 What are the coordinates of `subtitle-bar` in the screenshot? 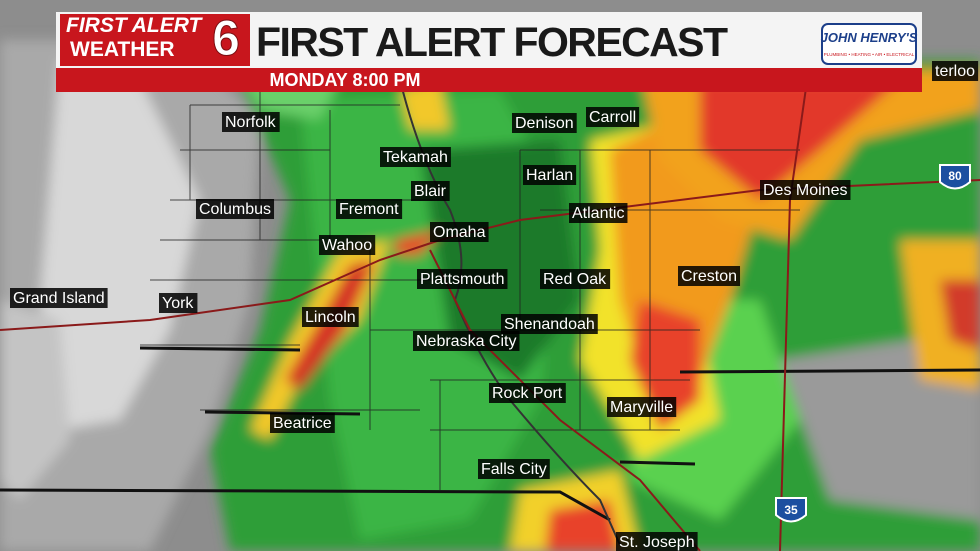 It's located at (489, 80).